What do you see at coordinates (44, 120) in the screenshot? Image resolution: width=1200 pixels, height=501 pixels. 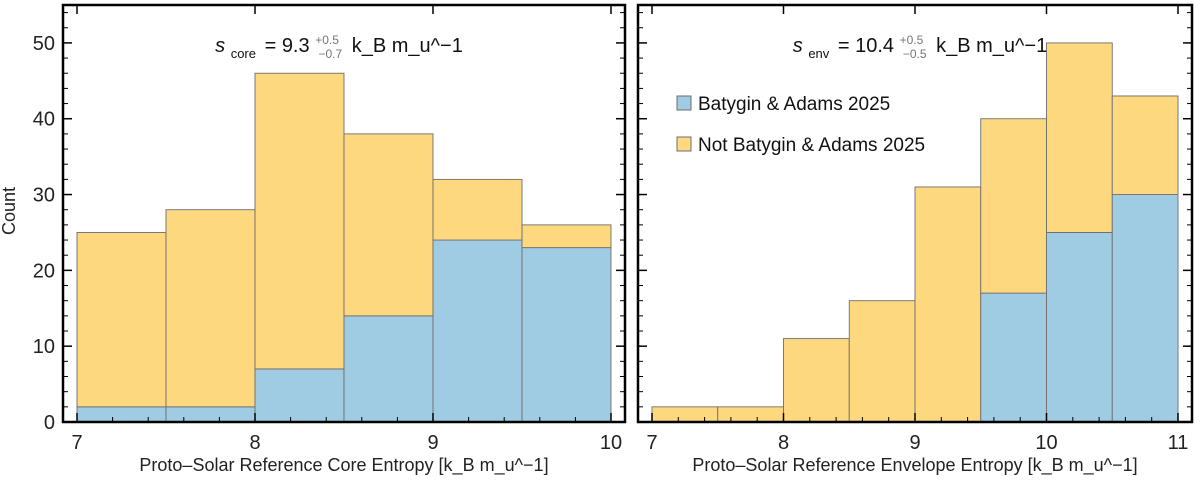 I see `y-tick-label: 40` at bounding box center [44, 120].